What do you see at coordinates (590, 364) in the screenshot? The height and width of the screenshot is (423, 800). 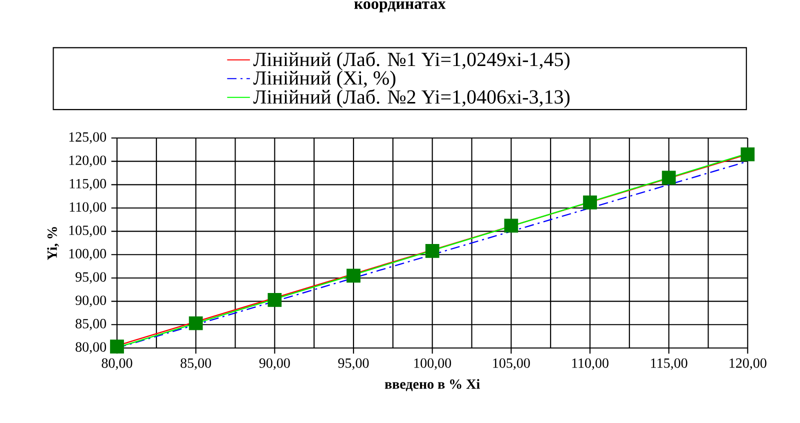 I see `x-tick-label: 110,00` at bounding box center [590, 364].